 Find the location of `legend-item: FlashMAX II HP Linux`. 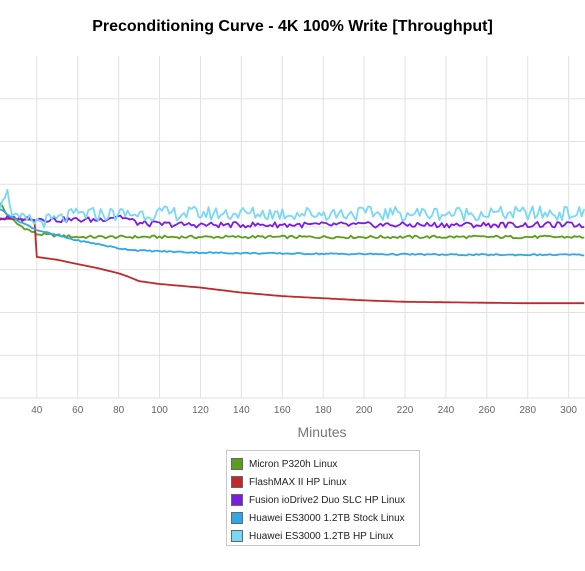

legend-item: FlashMAX II HP Linux is located at coordinates (323, 482).